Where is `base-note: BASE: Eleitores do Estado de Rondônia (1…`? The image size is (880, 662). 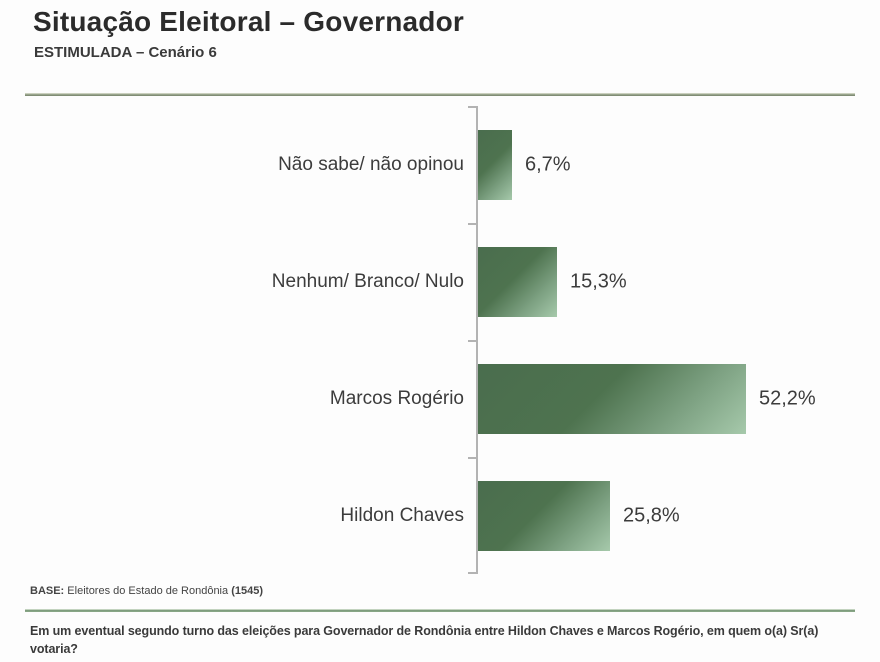 base-note: BASE: Eleitores do Estado de Rondônia (1… is located at coordinates (146, 591).